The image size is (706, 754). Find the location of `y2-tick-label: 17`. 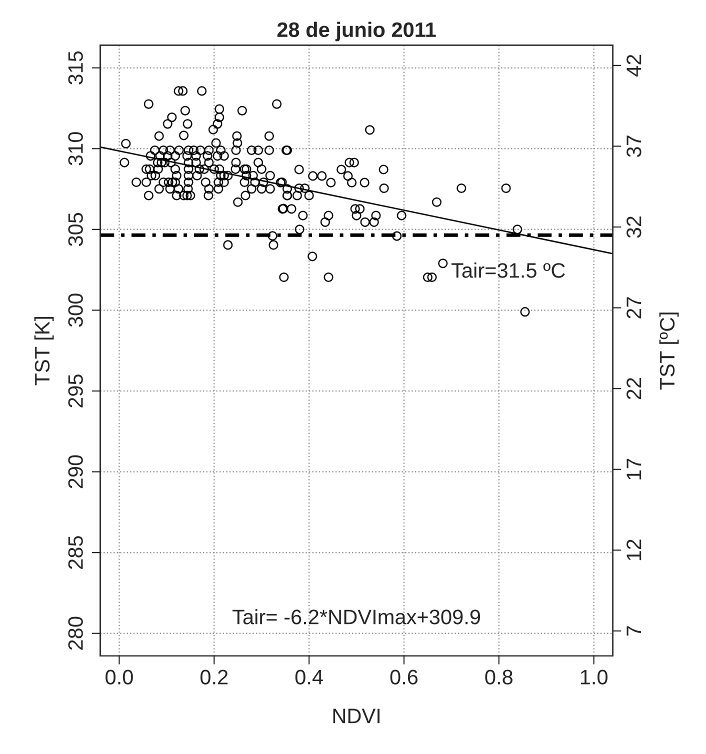

y2-tick-label: 17 is located at coordinates (634, 469).